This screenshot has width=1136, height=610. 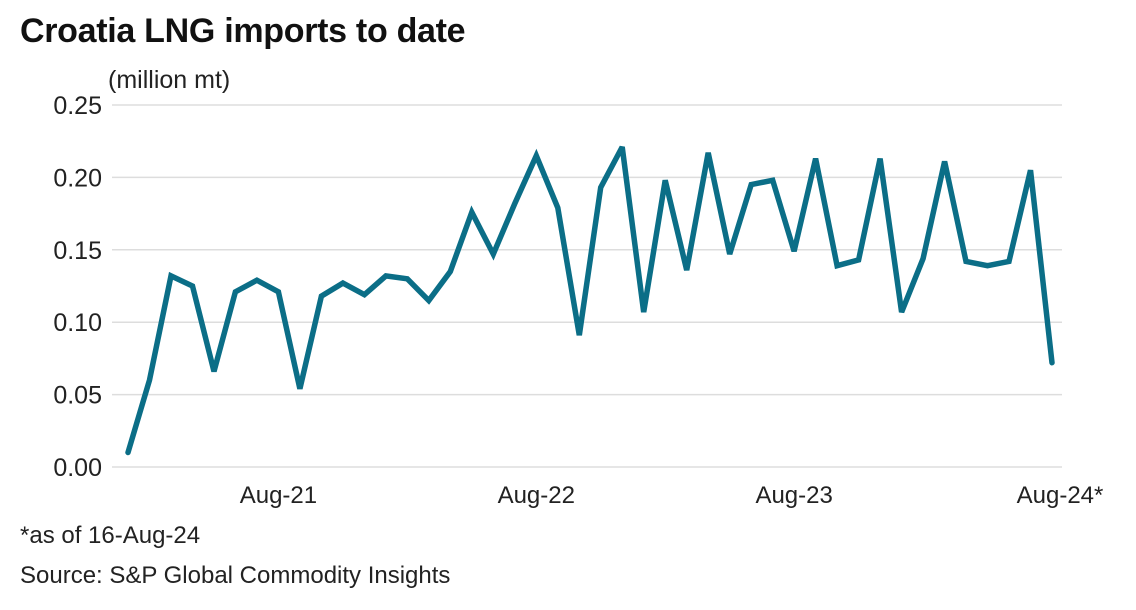 I want to click on y-axis-ticks: 0.00 0.05 0.10 0.15 0.20 0.25, so click(x=77, y=287).